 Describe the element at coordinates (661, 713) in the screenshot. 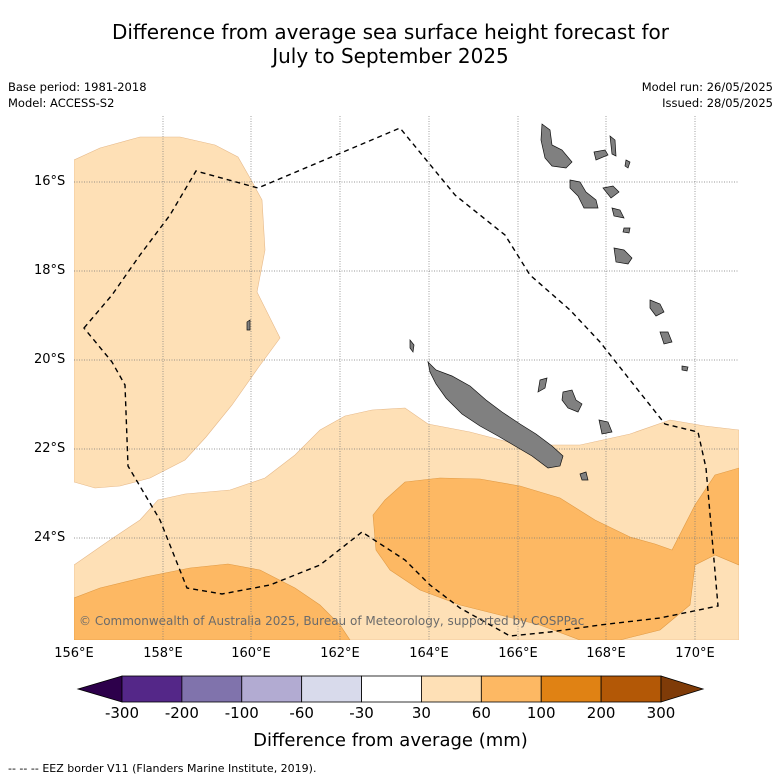

I see `colorbar-tick-label: 300` at that location.